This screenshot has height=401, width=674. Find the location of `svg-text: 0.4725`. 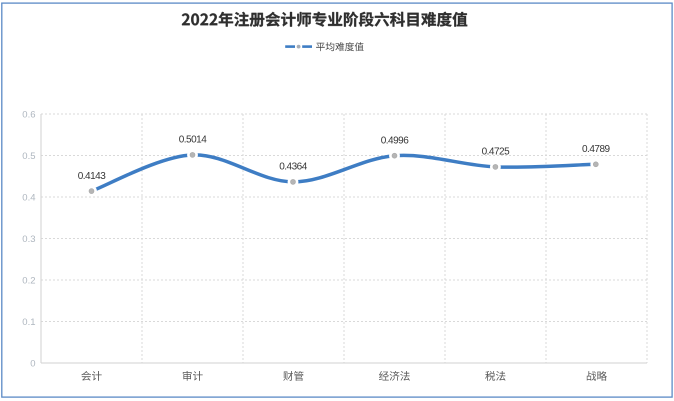

svg-text: 0.4725 is located at coordinates (496, 152).